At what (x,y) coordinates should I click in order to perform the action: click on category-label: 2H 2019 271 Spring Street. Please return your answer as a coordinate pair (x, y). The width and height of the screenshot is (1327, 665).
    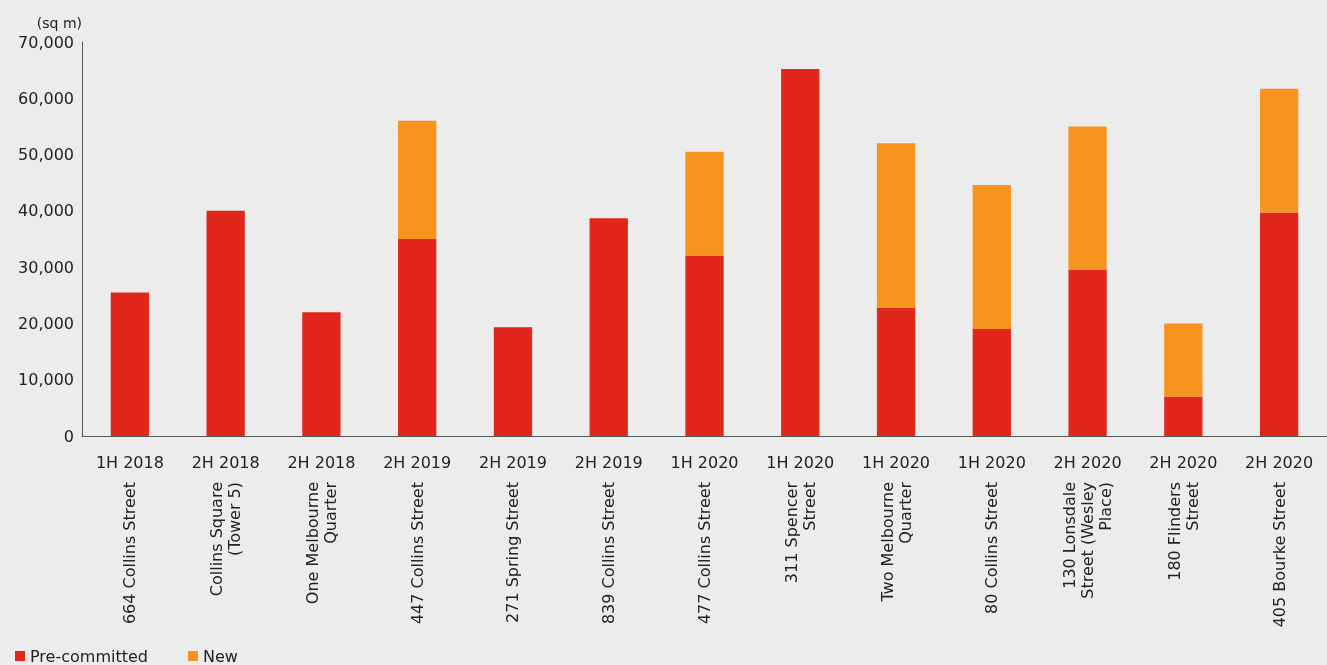
    Looking at the image, I should click on (512, 537).